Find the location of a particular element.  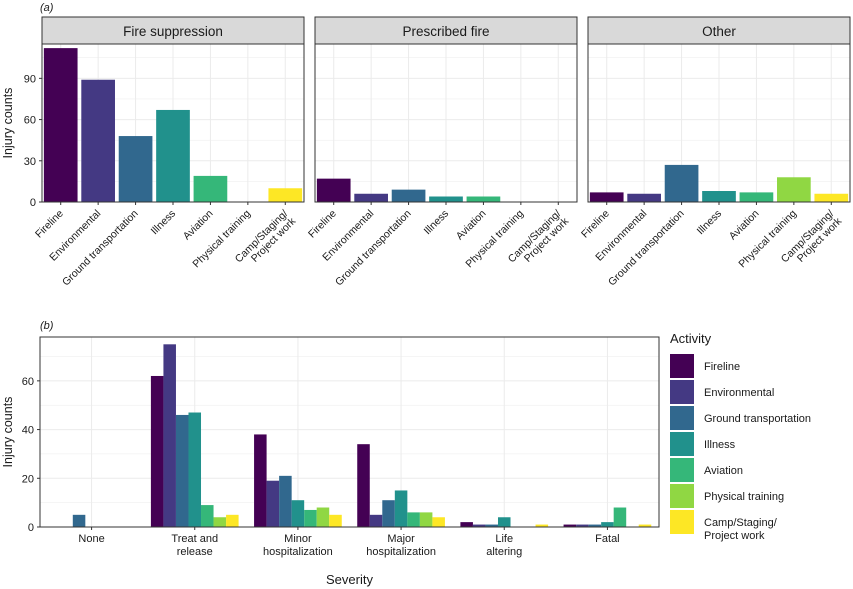

bar-fatal-aviation is located at coordinates (620, 517).